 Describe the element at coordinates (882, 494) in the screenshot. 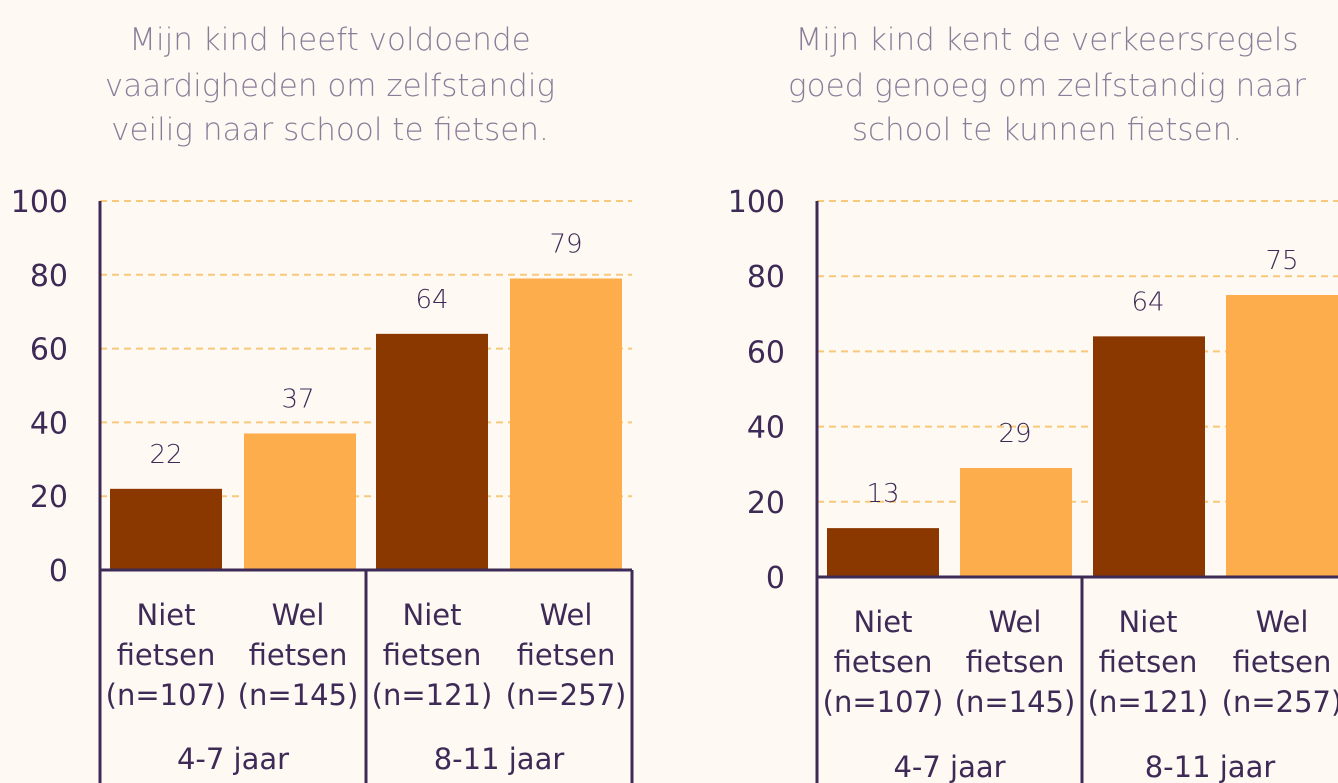

I see `bar-value-label: 13` at that location.